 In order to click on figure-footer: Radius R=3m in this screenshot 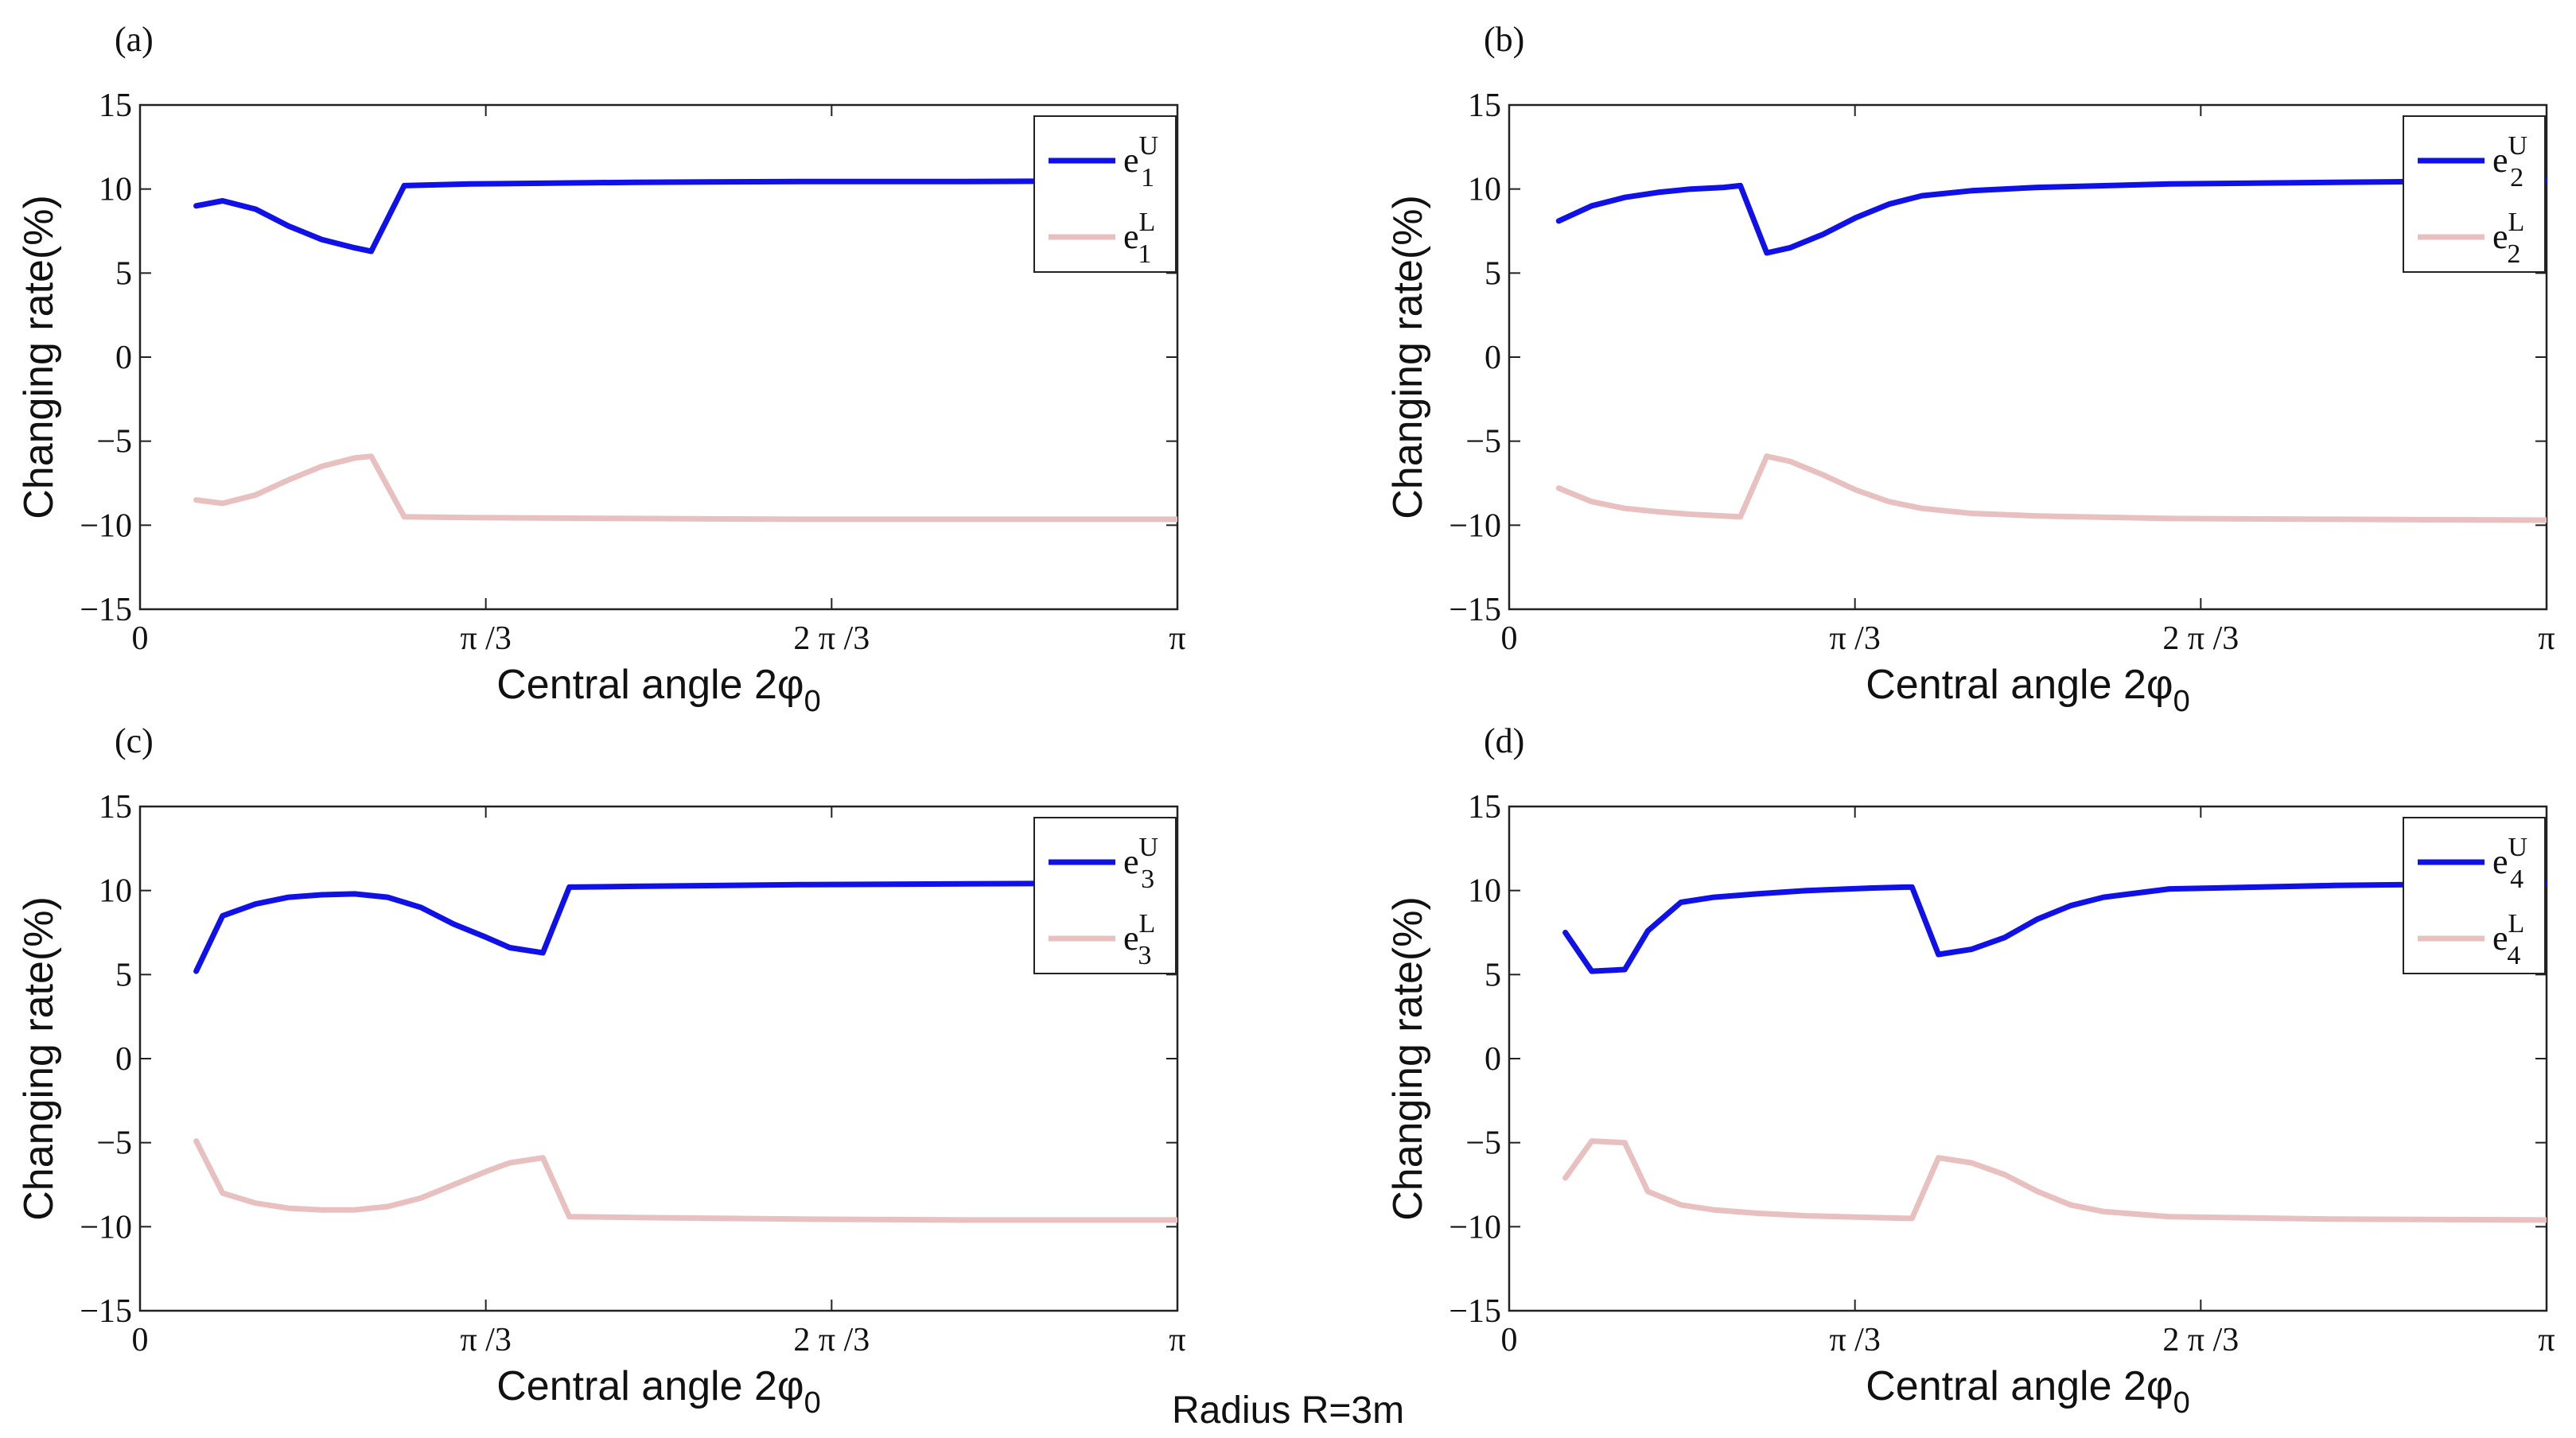, I will do `click(1288, 1410)`.